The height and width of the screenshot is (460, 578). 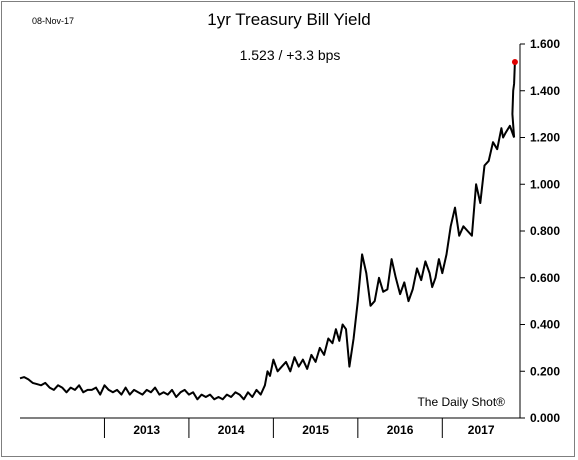 I want to click on chart-date: 08-Nov-17, so click(x=53, y=21).